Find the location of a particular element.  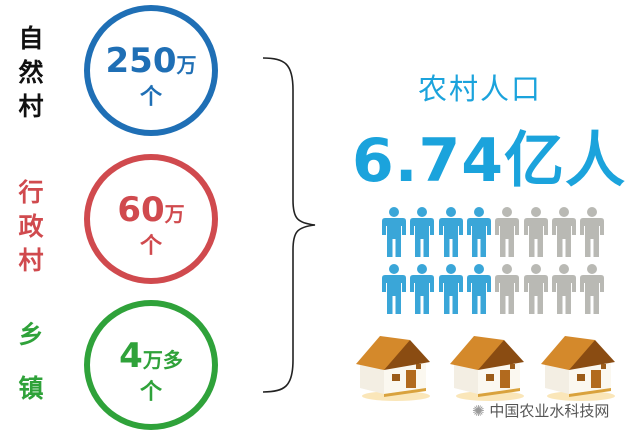

label-admin-village: 行政村 is located at coordinates (31, 226).